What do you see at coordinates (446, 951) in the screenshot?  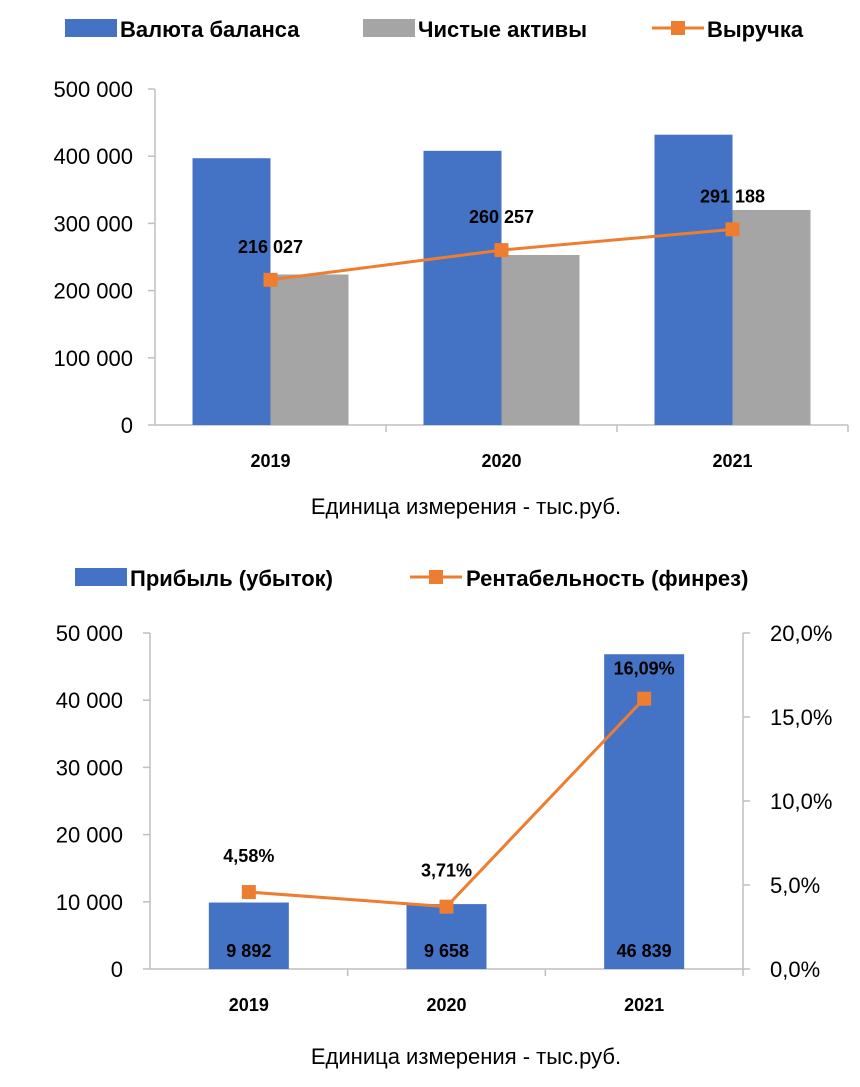 I see `profit-data-label: 9 658` at bounding box center [446, 951].